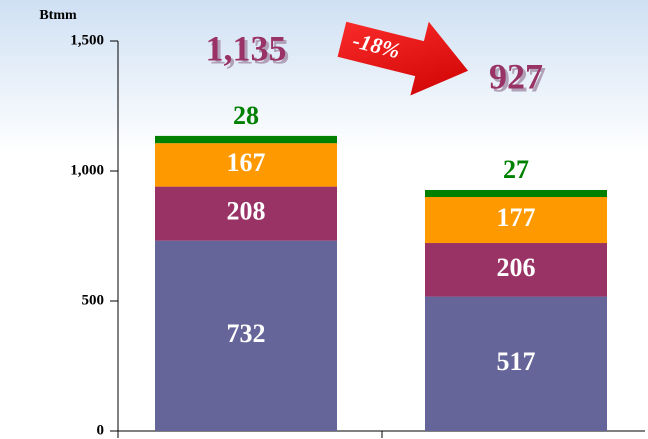 The image size is (648, 439). I want to click on segment-label: 206, so click(516, 267).